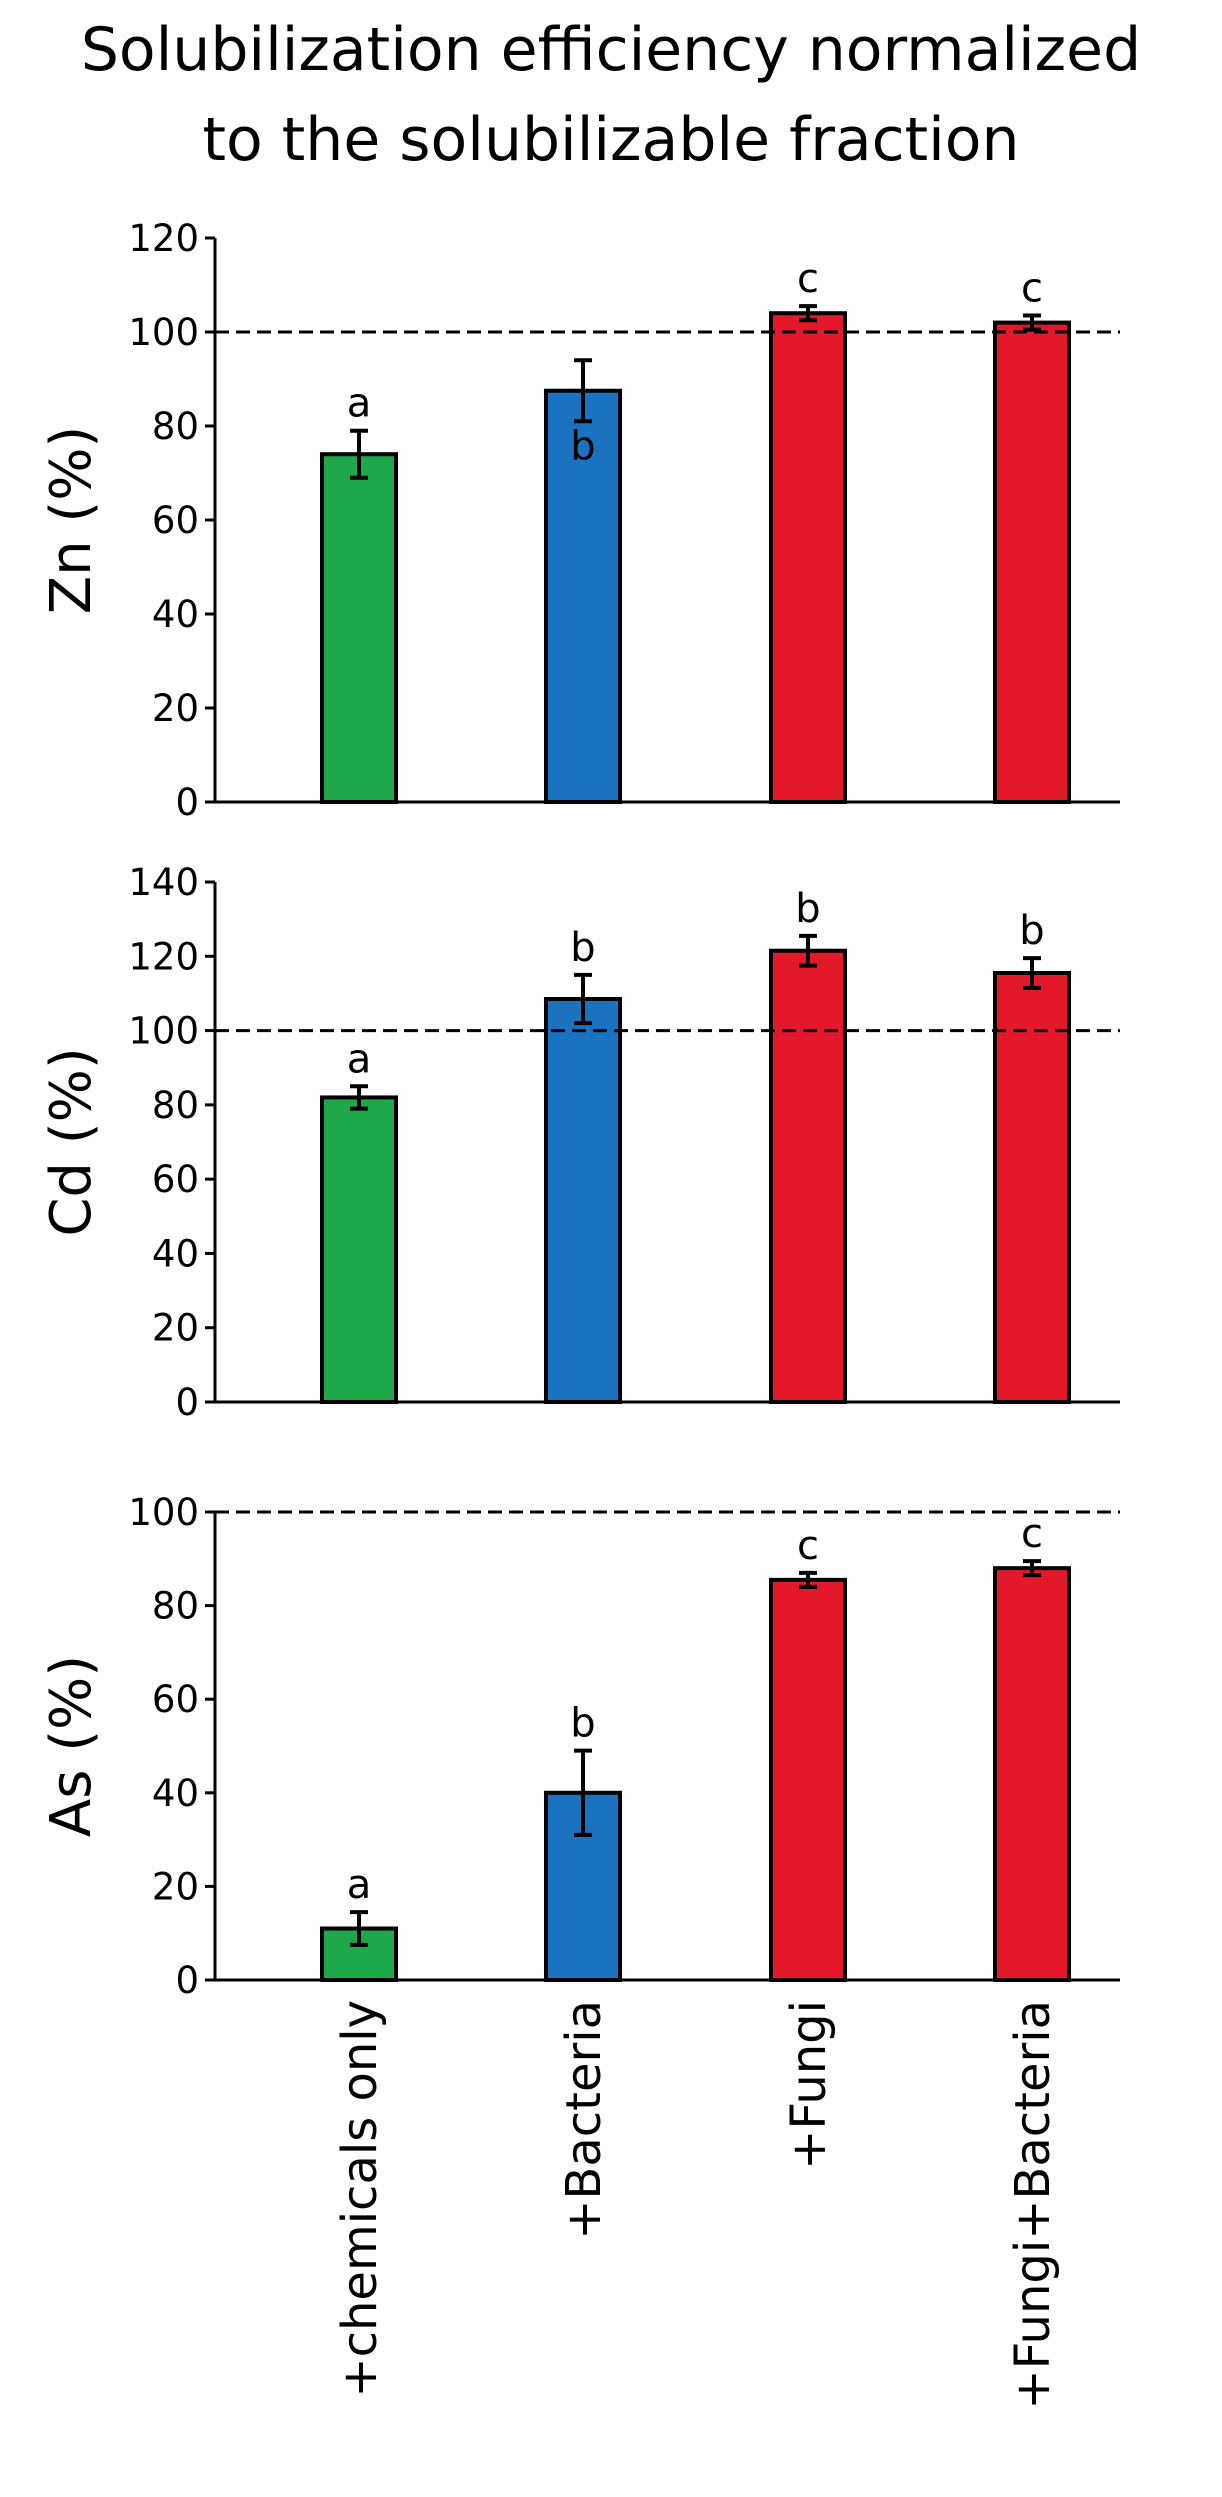  What do you see at coordinates (809, 2085) in the screenshot?
I see `x-tick-label-3: +Fungi` at bounding box center [809, 2085].